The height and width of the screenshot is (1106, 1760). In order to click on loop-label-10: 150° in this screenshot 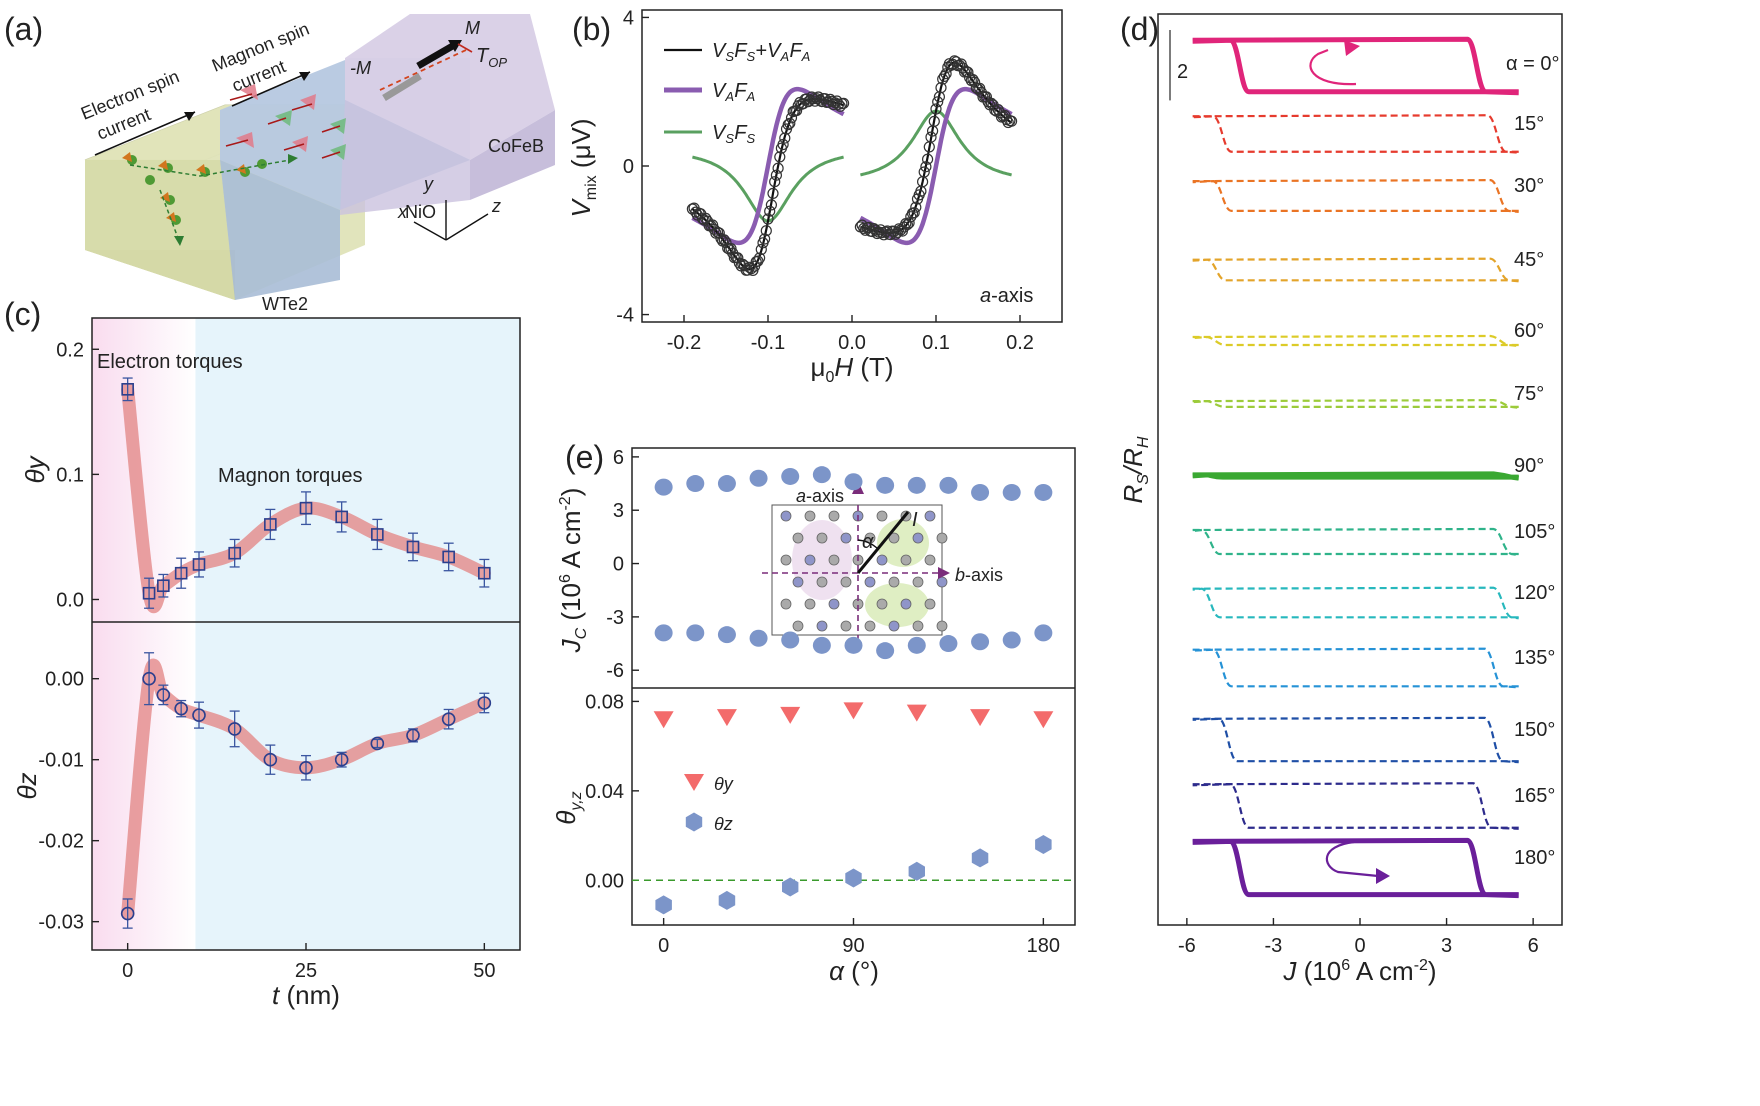, I will do `click(1534, 730)`.